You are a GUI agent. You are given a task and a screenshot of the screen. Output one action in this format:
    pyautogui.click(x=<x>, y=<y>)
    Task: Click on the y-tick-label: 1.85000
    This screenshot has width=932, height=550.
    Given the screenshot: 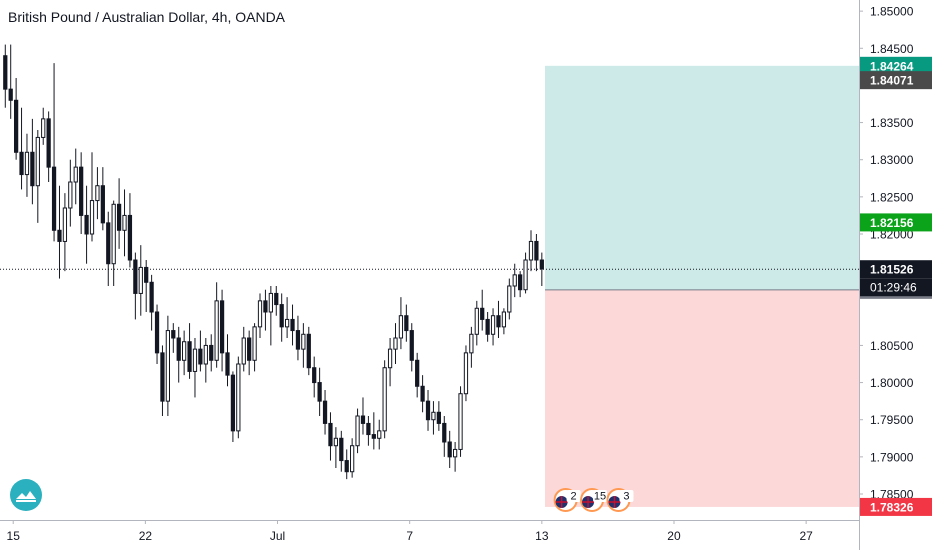 What is the action you would take?
    pyautogui.click(x=892, y=12)
    